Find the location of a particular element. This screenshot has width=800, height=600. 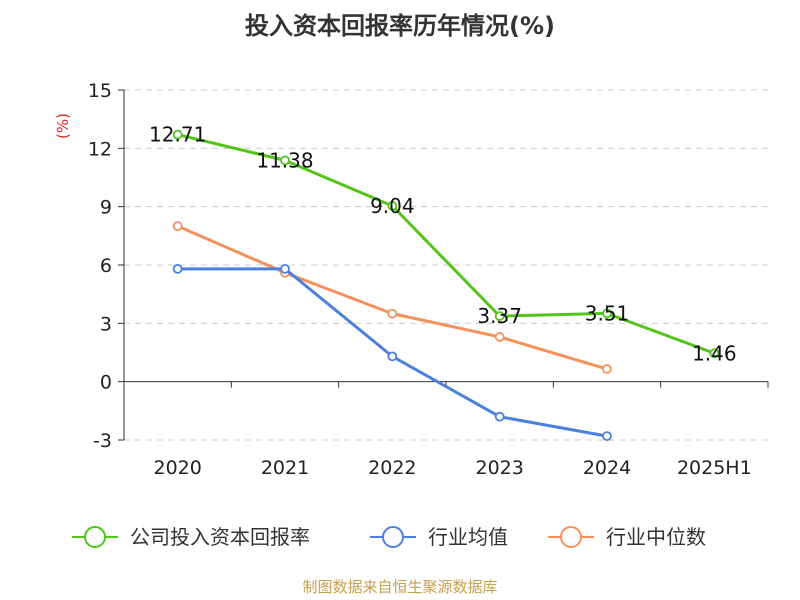

series-line is located at coordinates (392, 297).